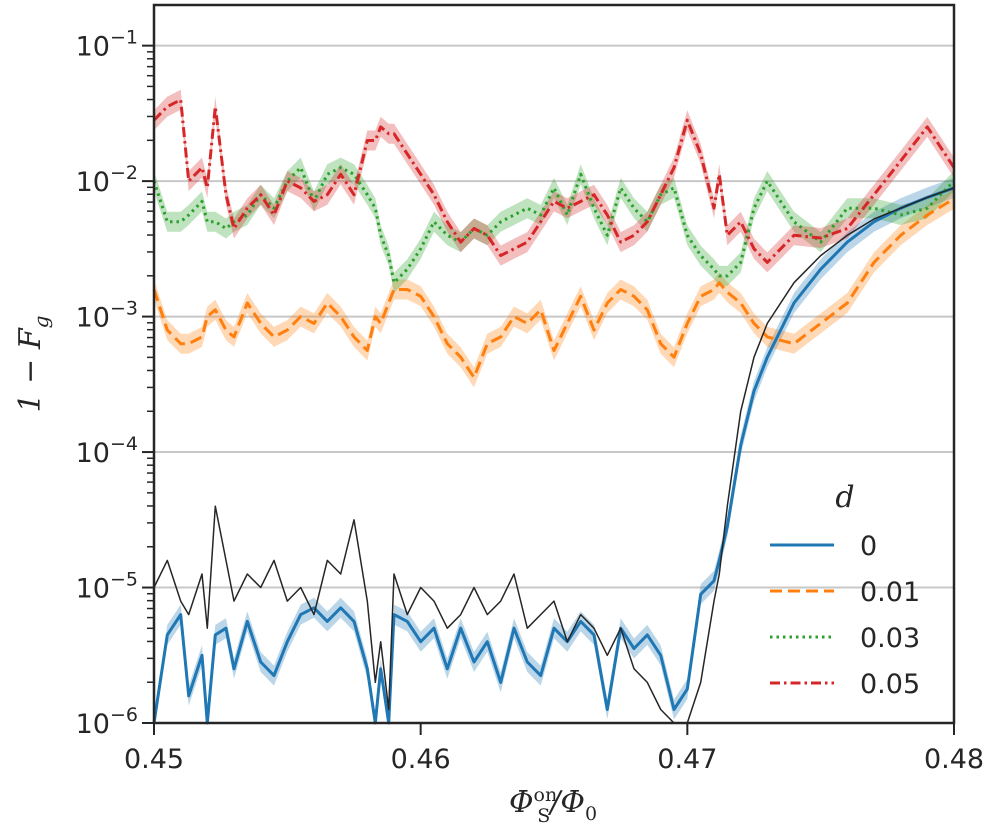  Describe the element at coordinates (553, 805) in the screenshot. I see `x-axis-label: Φon S/Φ0` at that location.